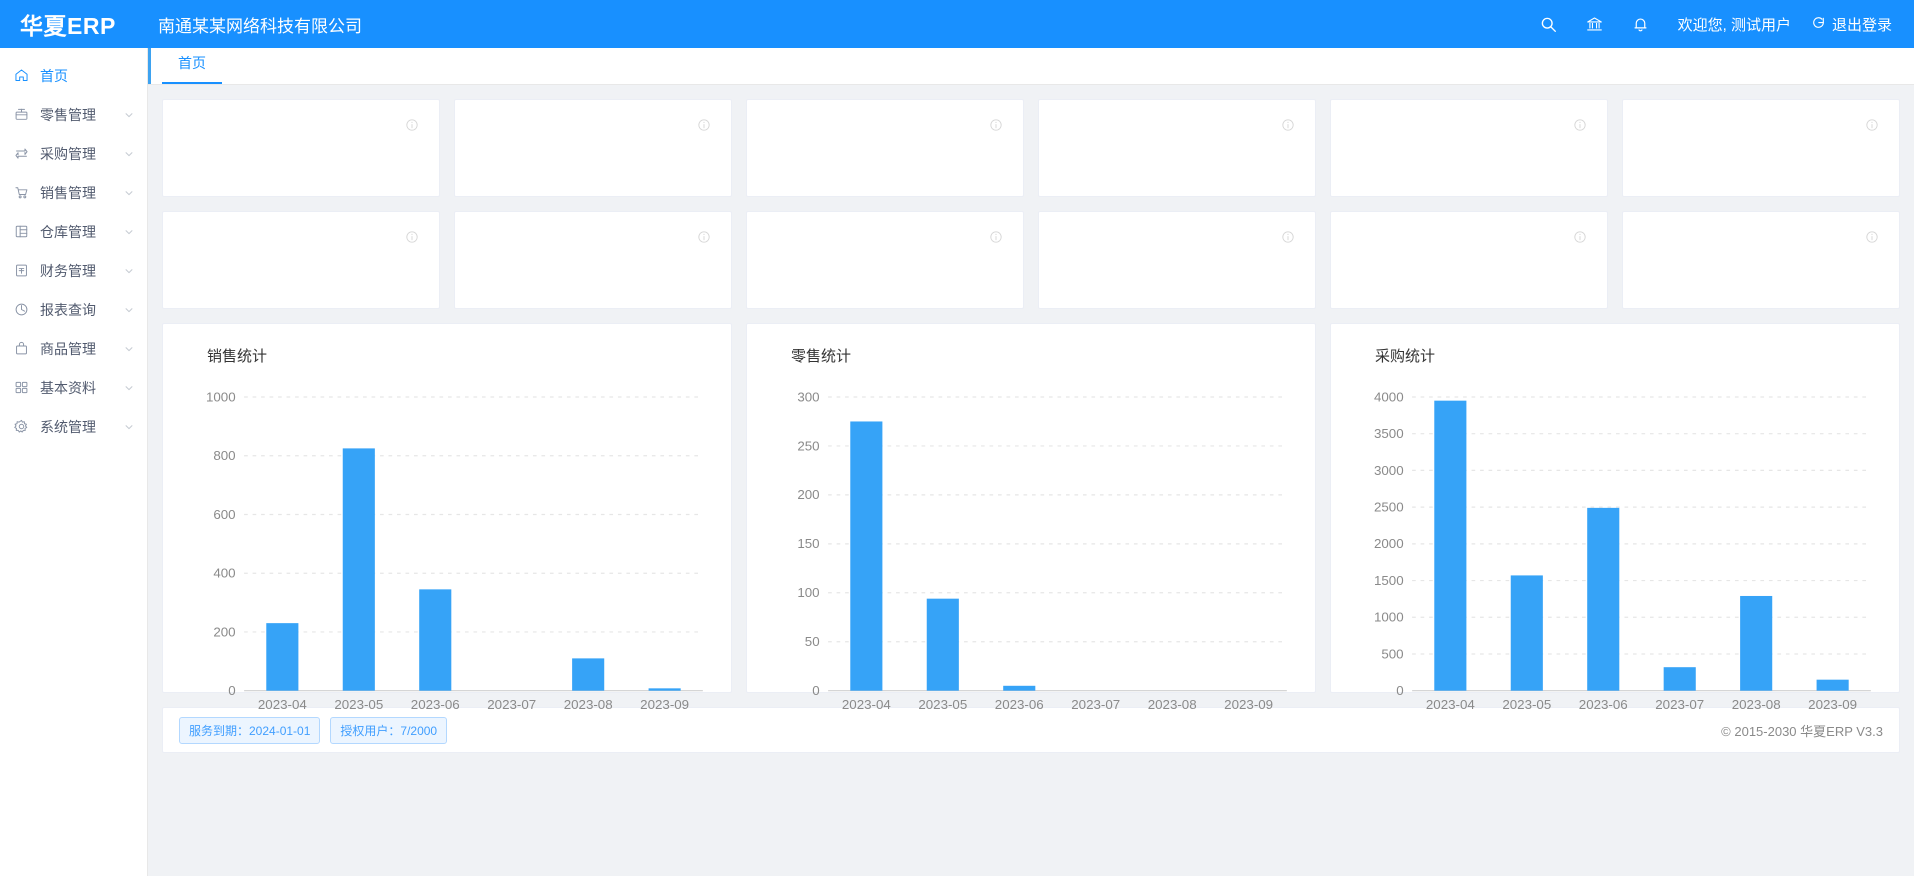  What do you see at coordinates (389, 730) in the screenshot?
I see `licensed-users-tag: 授权用户：7/2000` at bounding box center [389, 730].